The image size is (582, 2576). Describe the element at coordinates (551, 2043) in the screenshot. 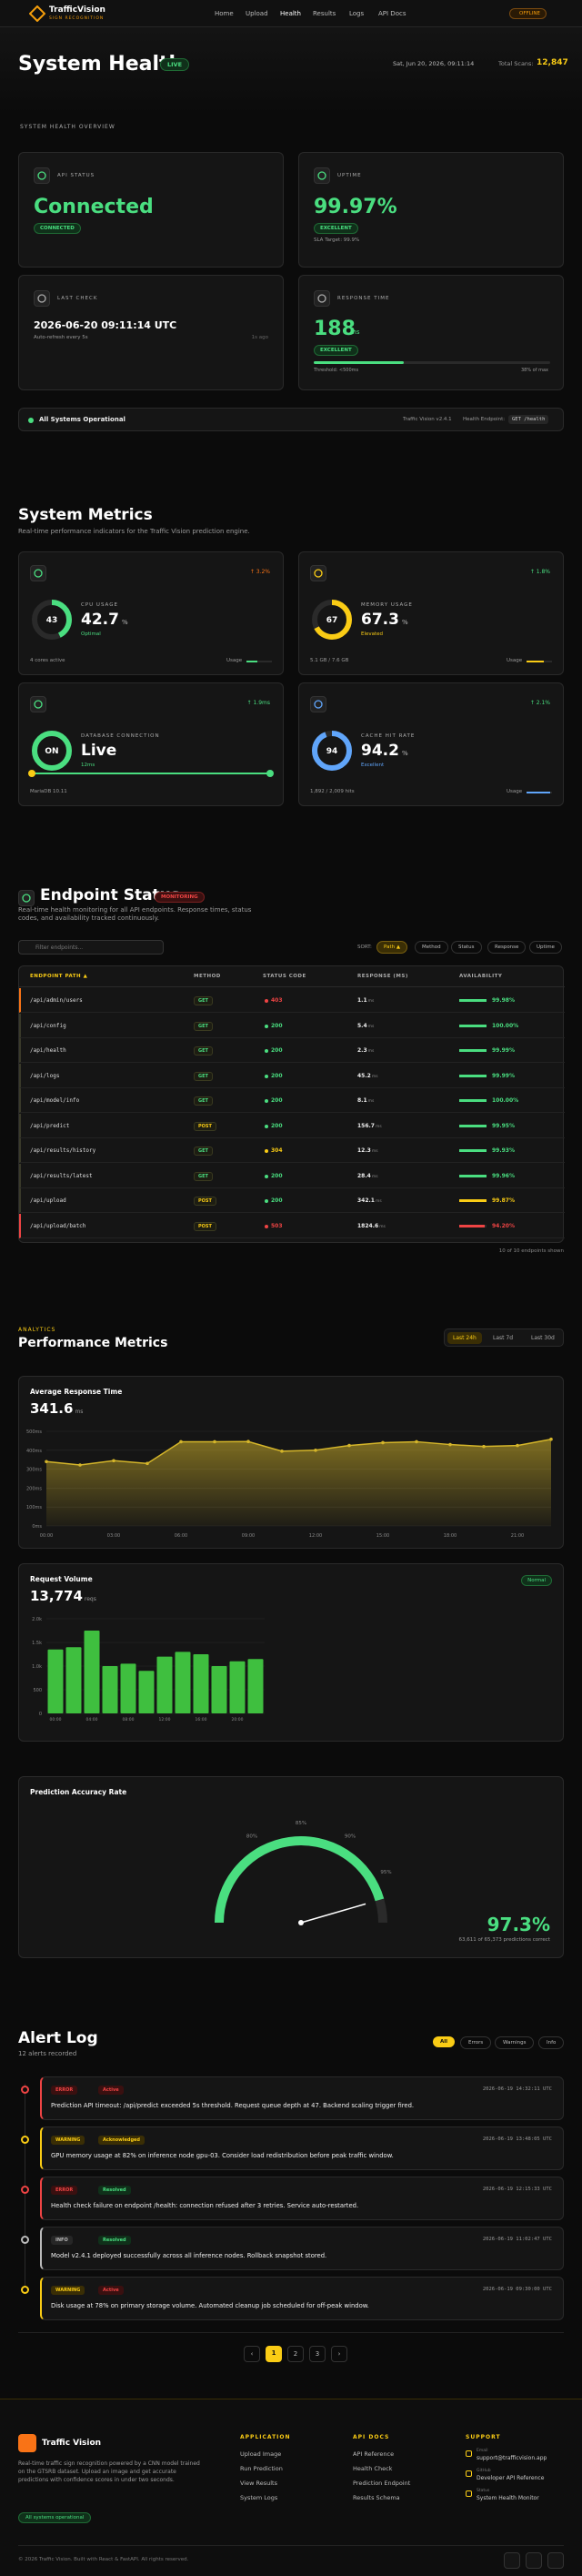

I see `filter-button: Info` at that location.